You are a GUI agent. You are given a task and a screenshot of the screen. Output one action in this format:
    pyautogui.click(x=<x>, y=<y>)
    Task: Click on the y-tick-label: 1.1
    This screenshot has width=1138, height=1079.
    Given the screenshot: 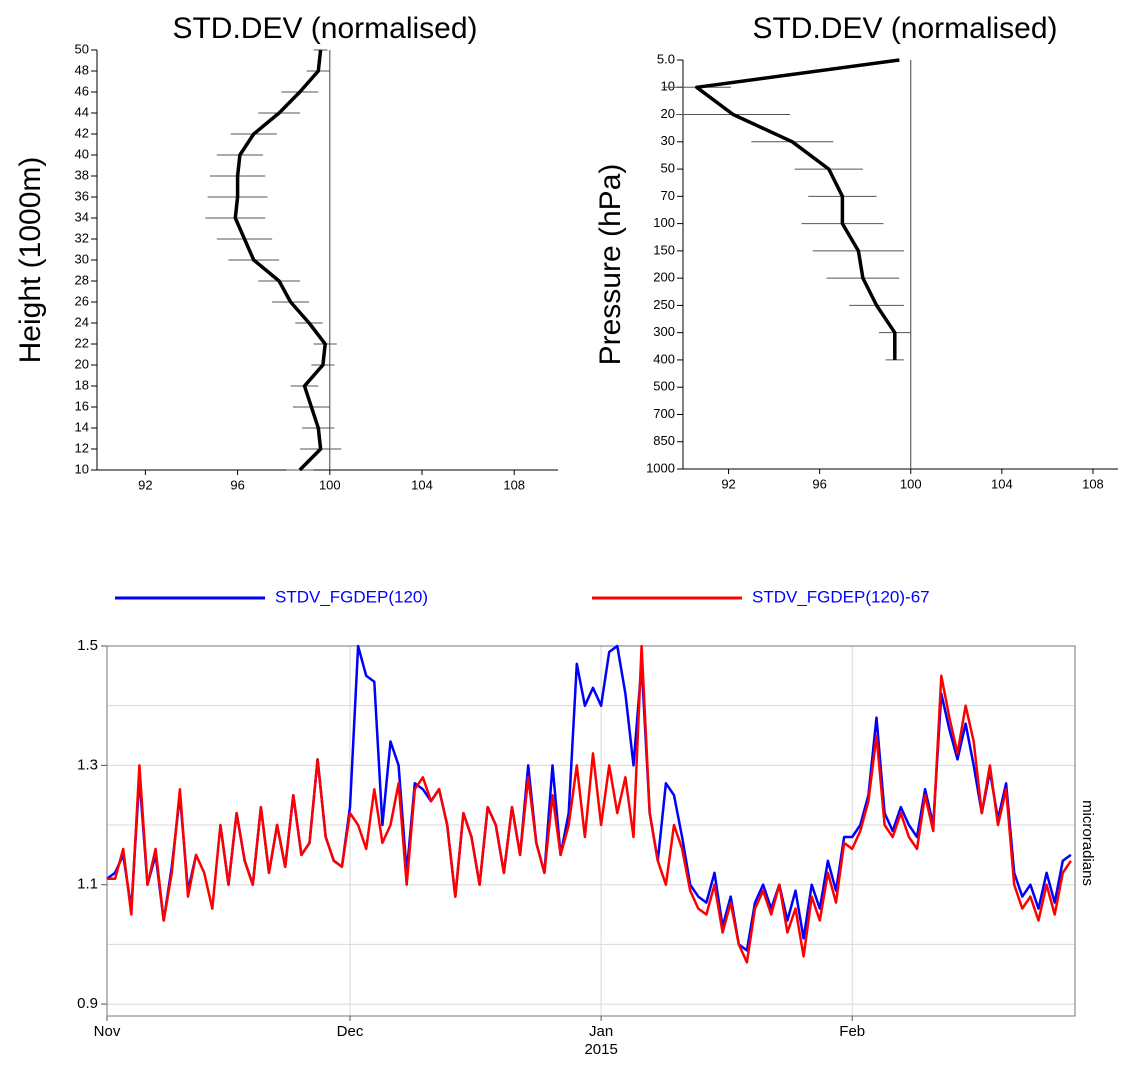 What is the action you would take?
    pyautogui.click(x=87, y=884)
    